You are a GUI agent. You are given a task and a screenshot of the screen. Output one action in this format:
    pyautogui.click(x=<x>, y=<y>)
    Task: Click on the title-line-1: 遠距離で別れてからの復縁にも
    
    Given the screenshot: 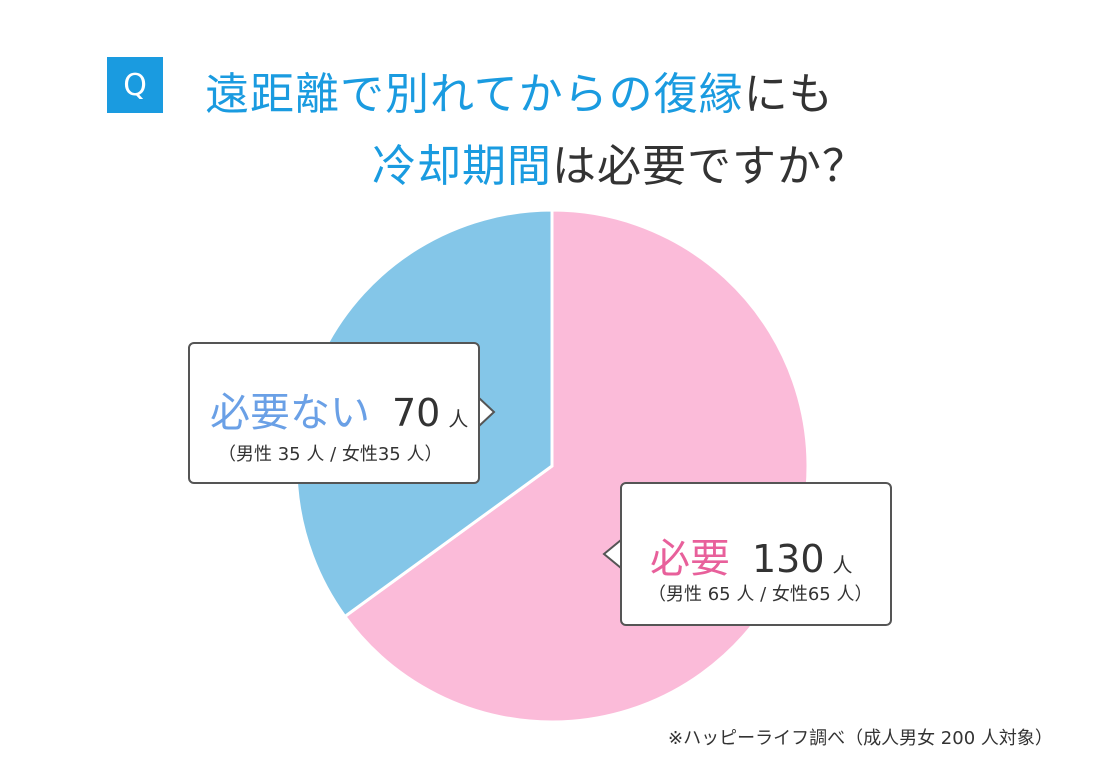 What is the action you would take?
    pyautogui.click(x=519, y=90)
    